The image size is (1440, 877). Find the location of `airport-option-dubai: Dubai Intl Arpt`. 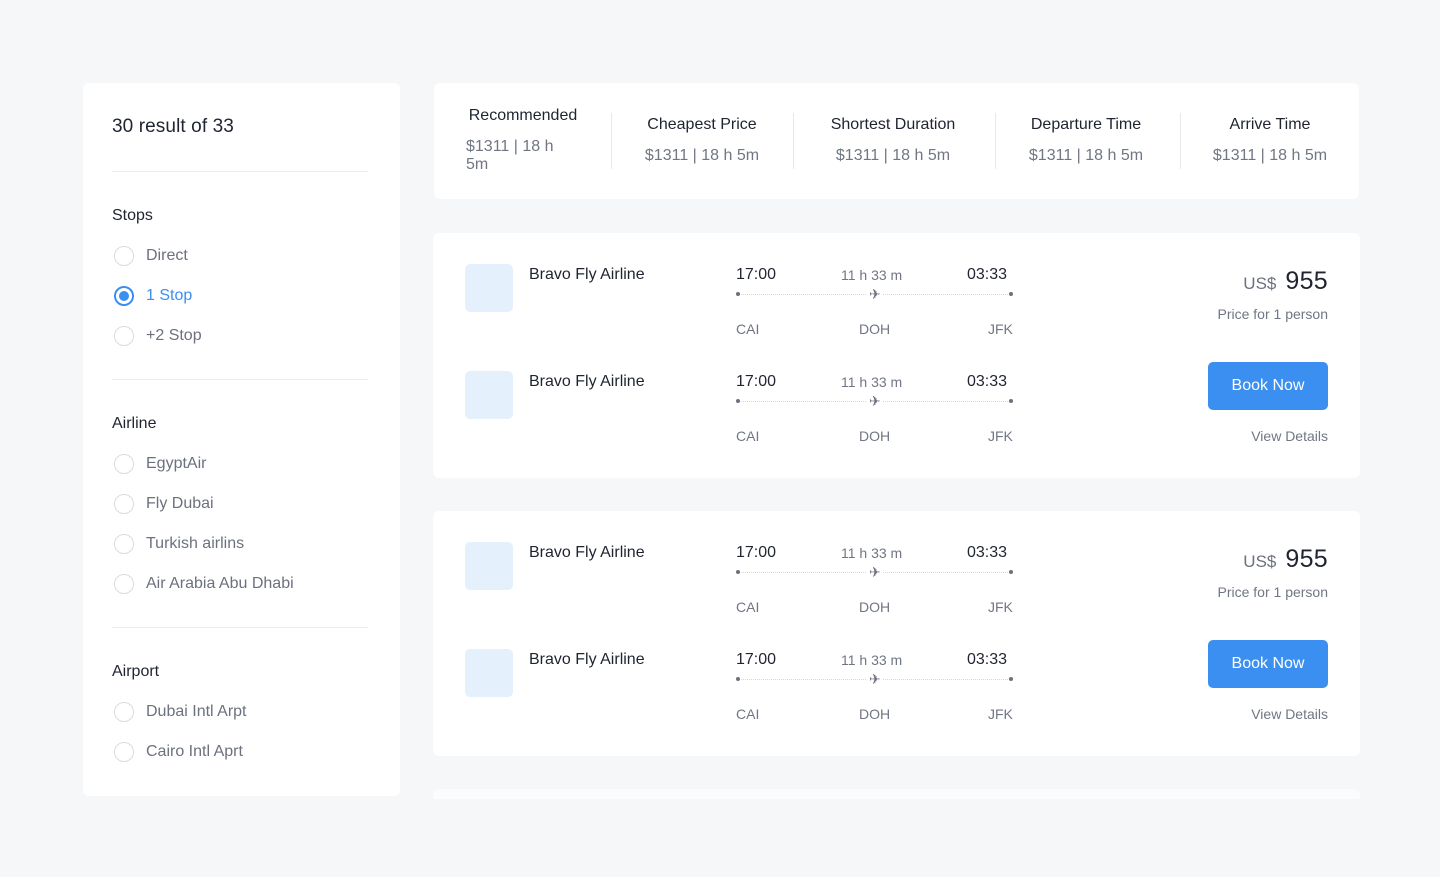

airport-option-dubai: Dubai Intl Arpt is located at coordinates (180, 712).